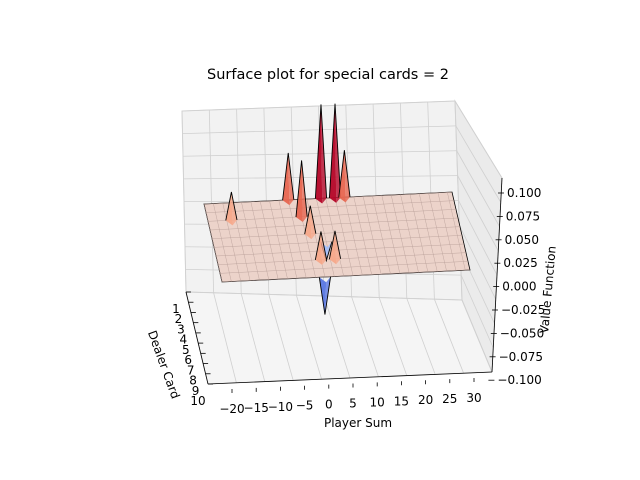 This screenshot has width=640, height=480. Describe the element at coordinates (519, 380) in the screenshot. I see `z-tick-label: −0.100` at that location.